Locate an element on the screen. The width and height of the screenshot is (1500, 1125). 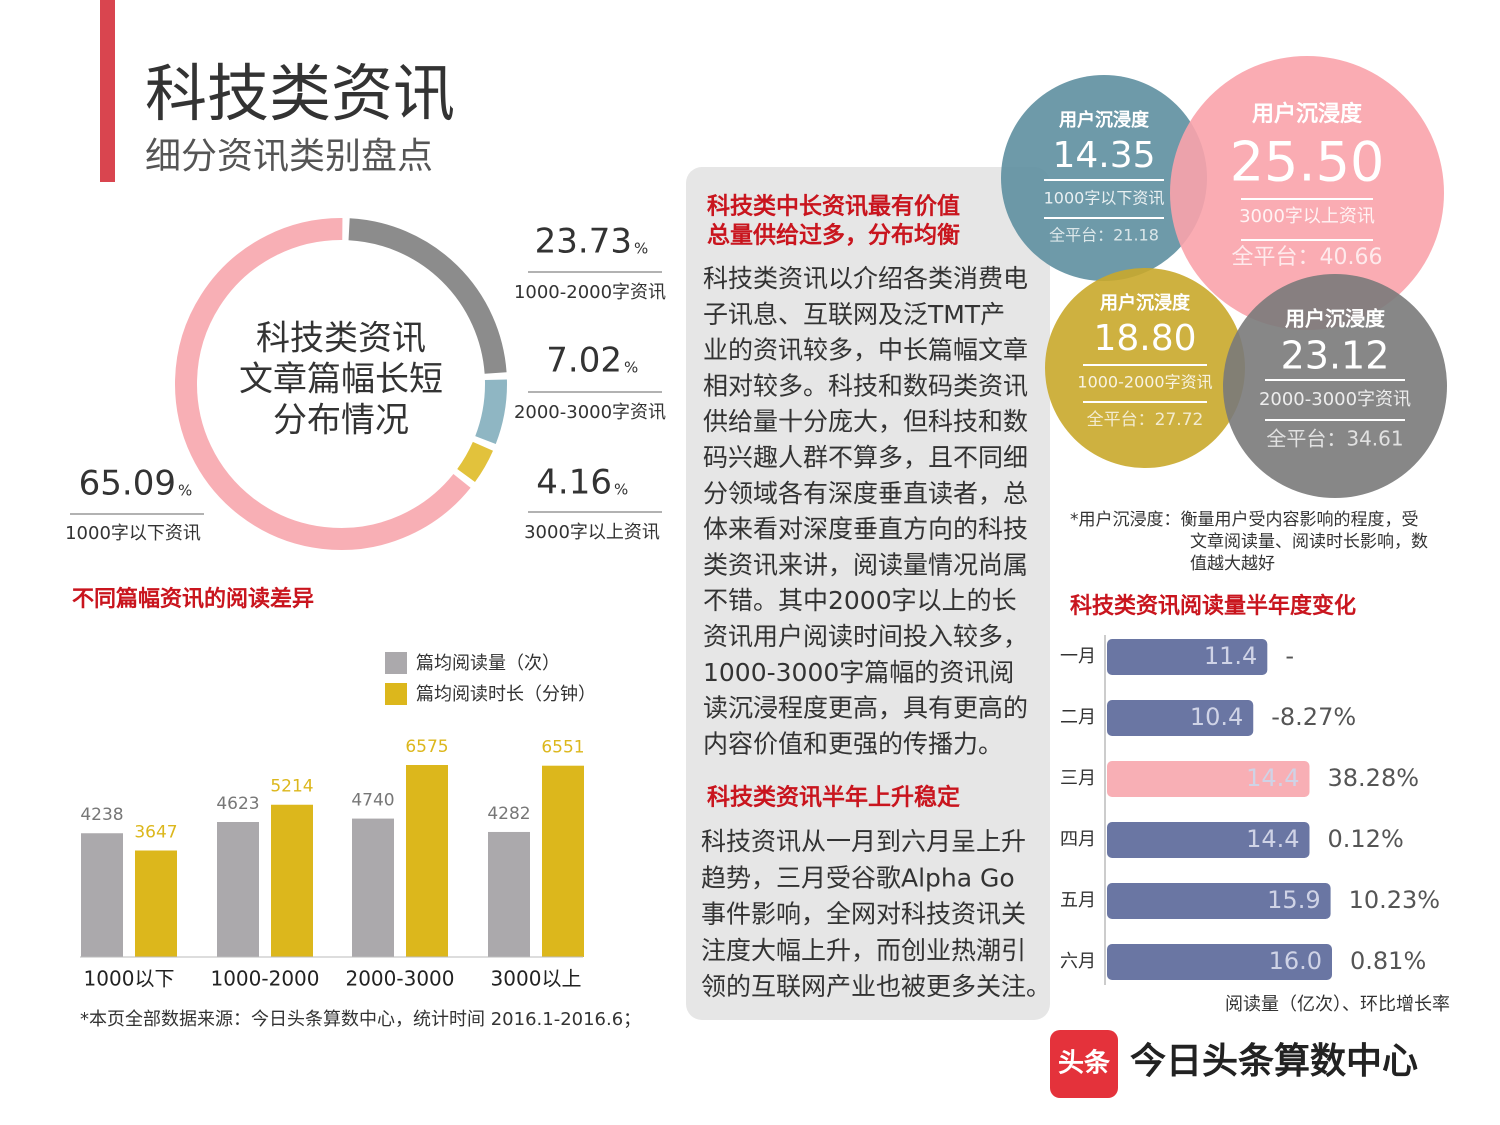
bar-value: 10.4 is located at coordinates (1216, 717).